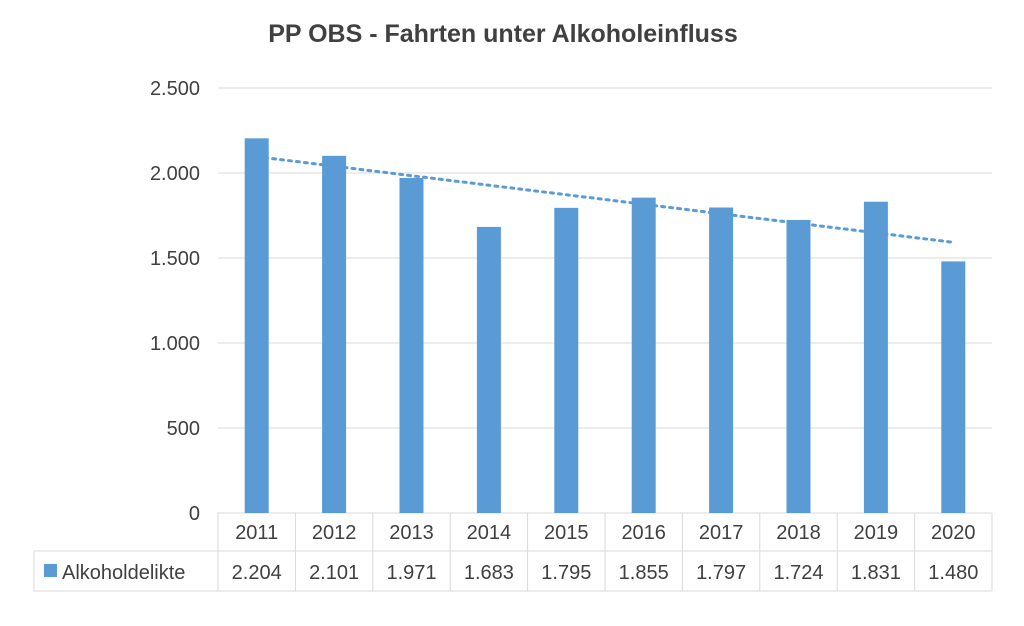 This screenshot has width=1024, height=626. What do you see at coordinates (798, 573) in the screenshot?
I see `data-table-value: 1.724` at bounding box center [798, 573].